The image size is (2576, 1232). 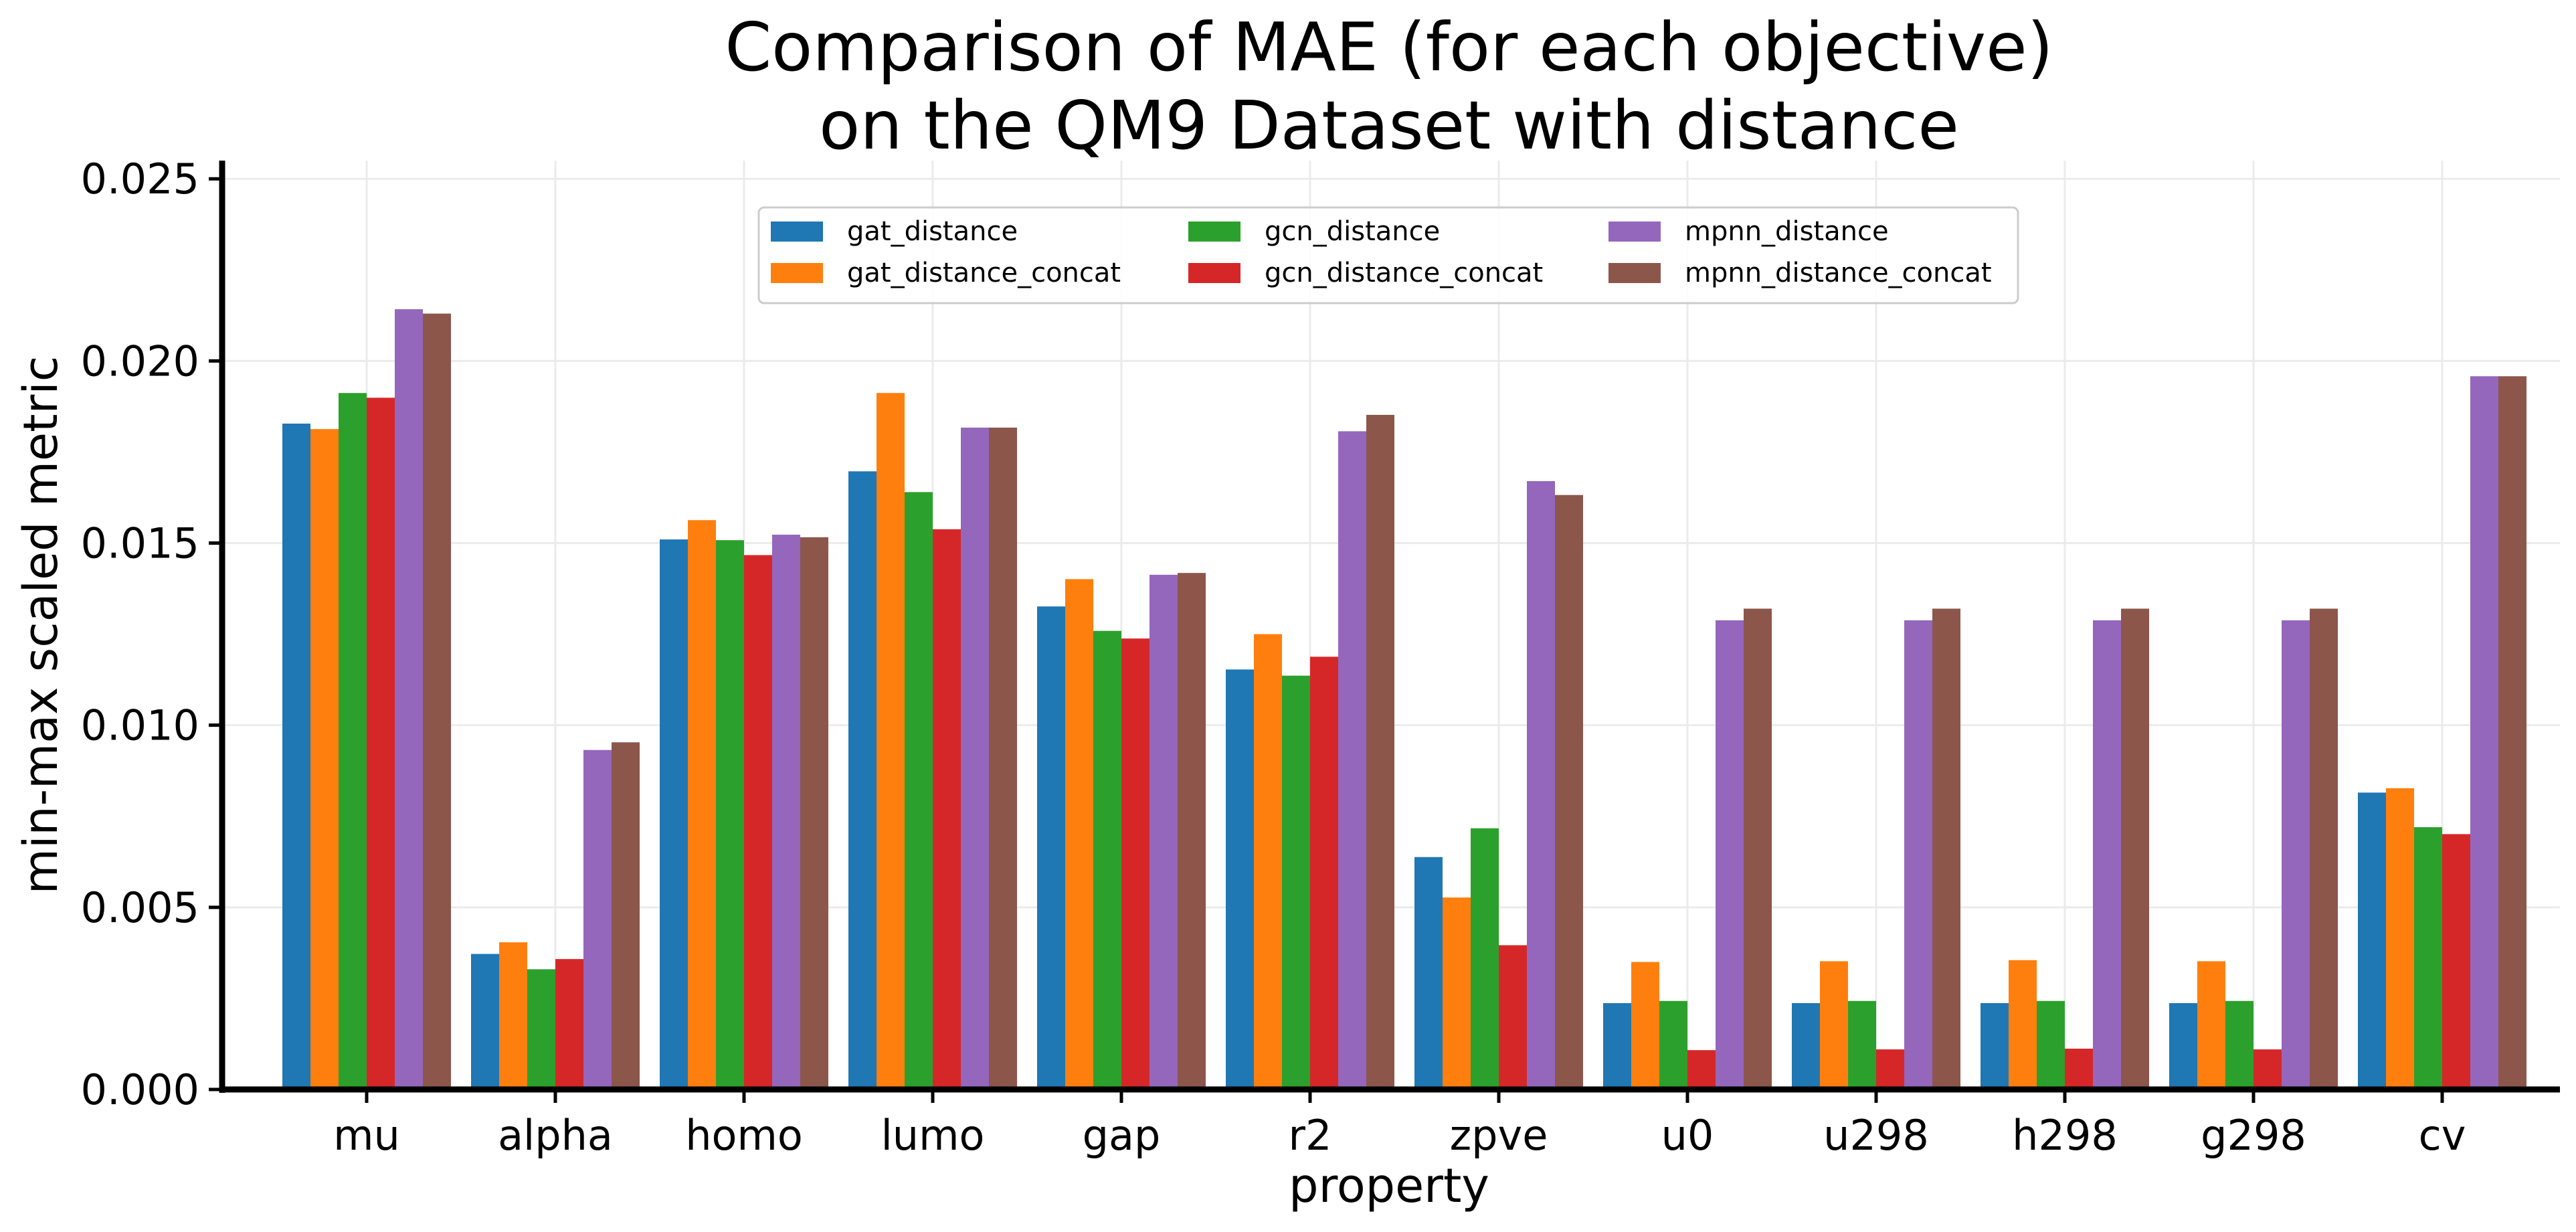 I want to click on bar-gat_distance_concat-gap, so click(x=1079, y=834).